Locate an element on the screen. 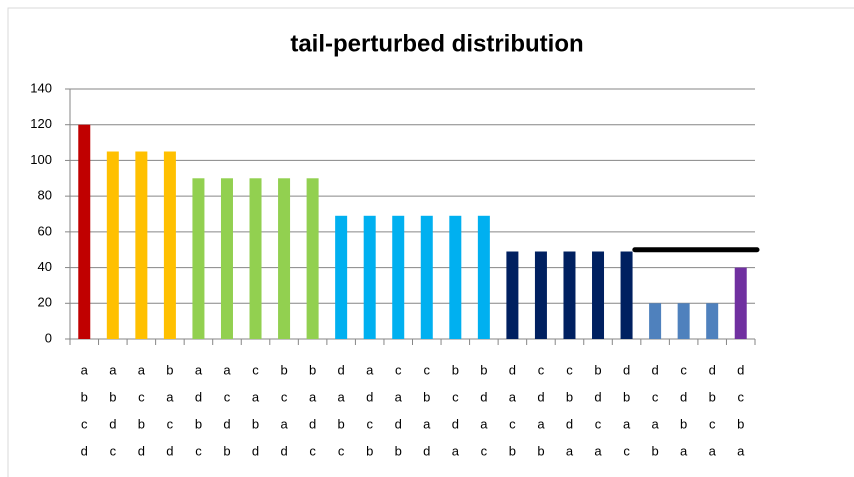 This screenshot has height=477, width=854. y-tick-label: 100 is located at coordinates (41, 159).